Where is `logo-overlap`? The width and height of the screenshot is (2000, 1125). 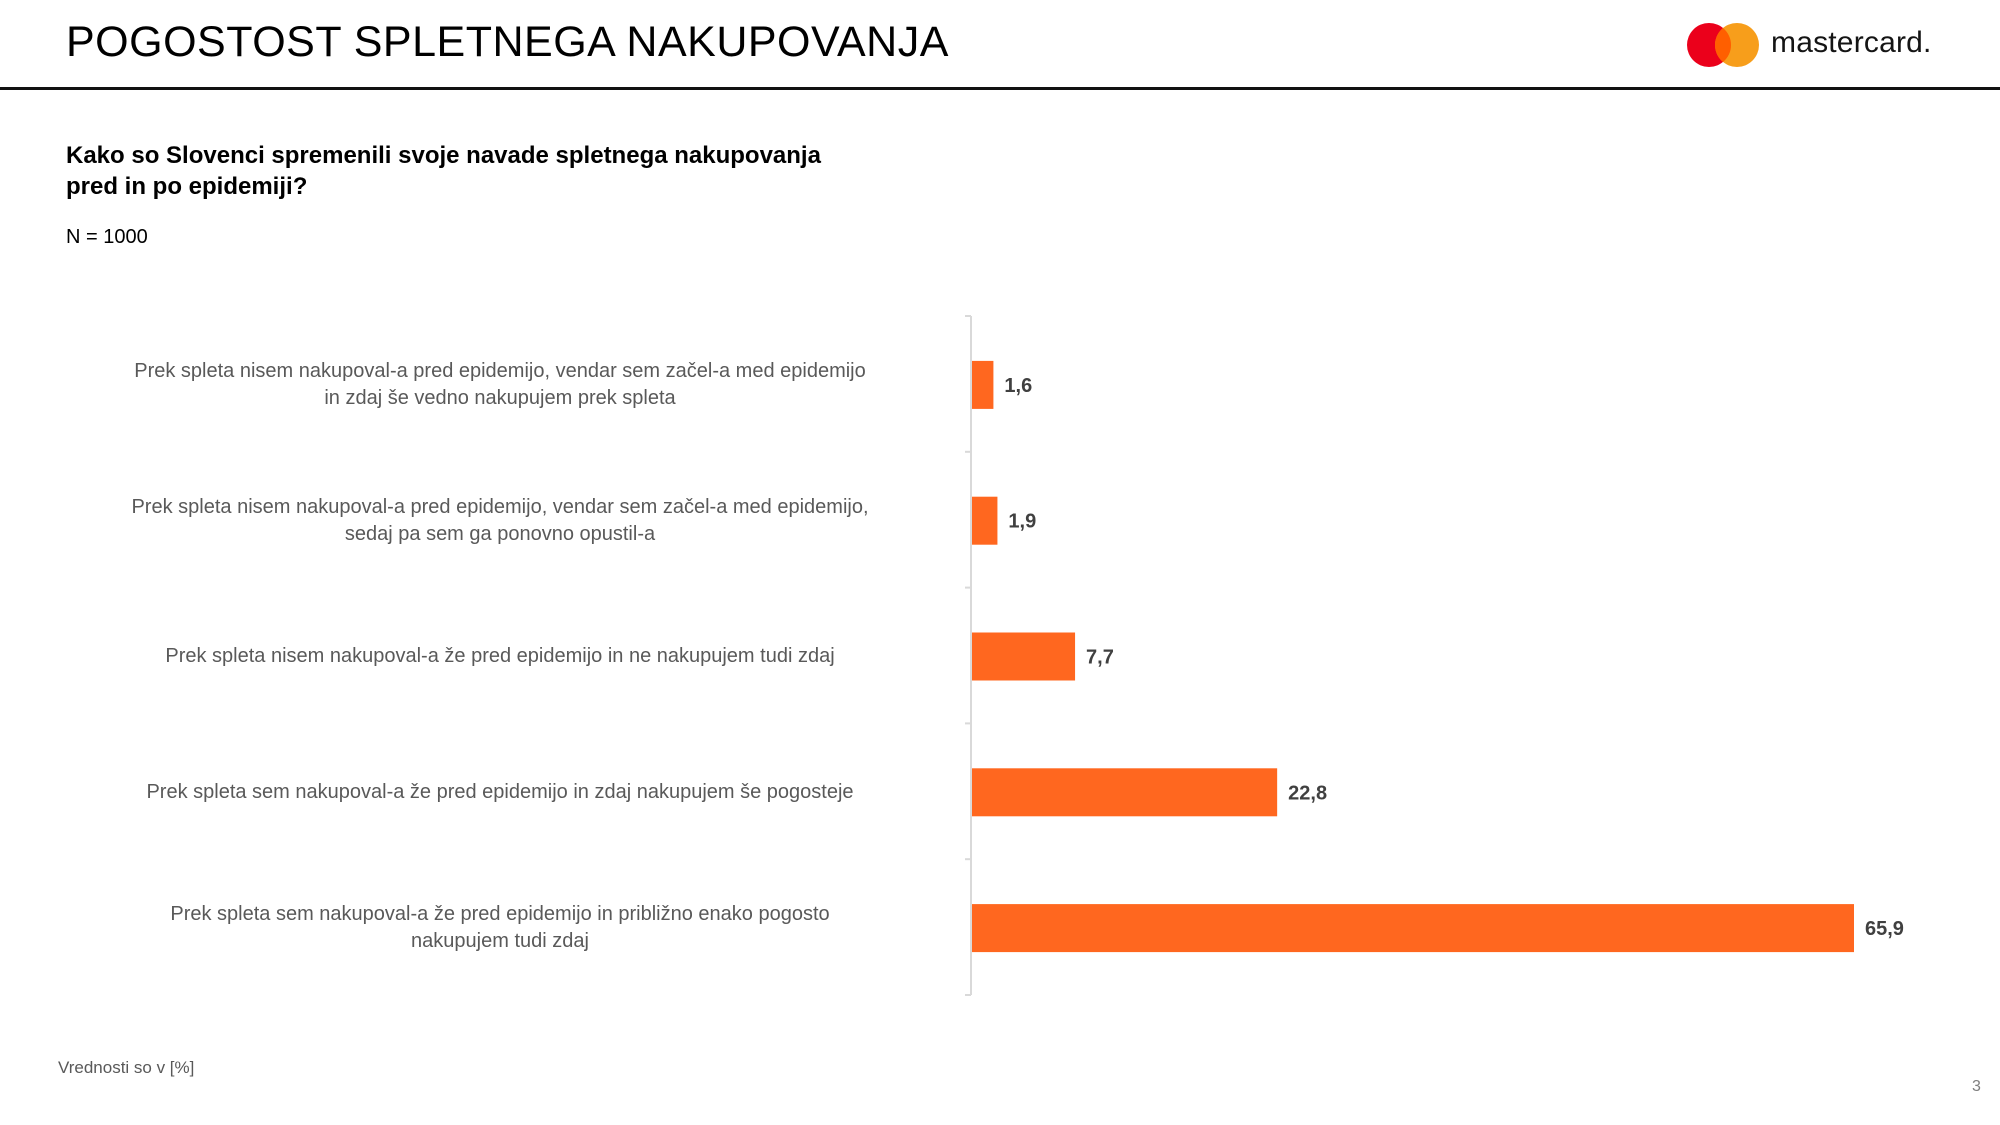
logo-overlap is located at coordinates (1723, 45).